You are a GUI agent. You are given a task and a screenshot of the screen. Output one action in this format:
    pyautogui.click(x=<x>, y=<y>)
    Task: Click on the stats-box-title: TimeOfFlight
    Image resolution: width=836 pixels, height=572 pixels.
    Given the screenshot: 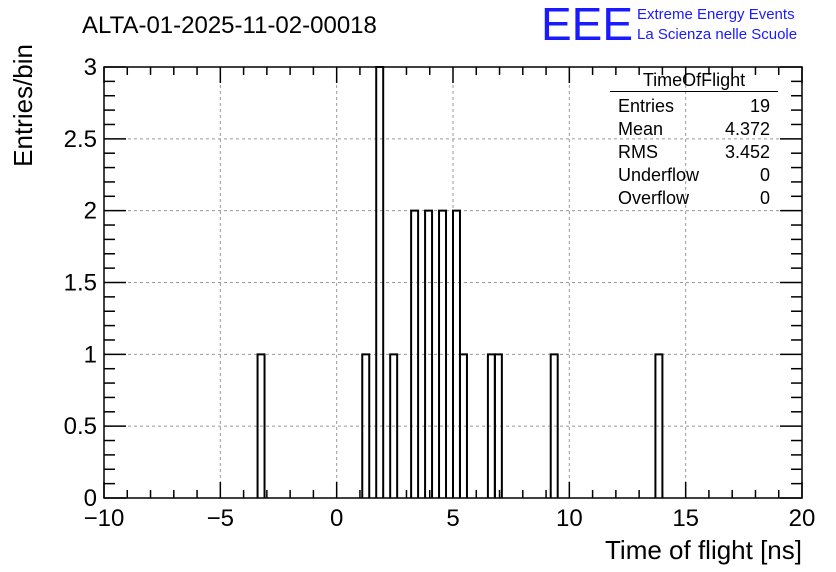 What is the action you would take?
    pyautogui.click(x=694, y=80)
    